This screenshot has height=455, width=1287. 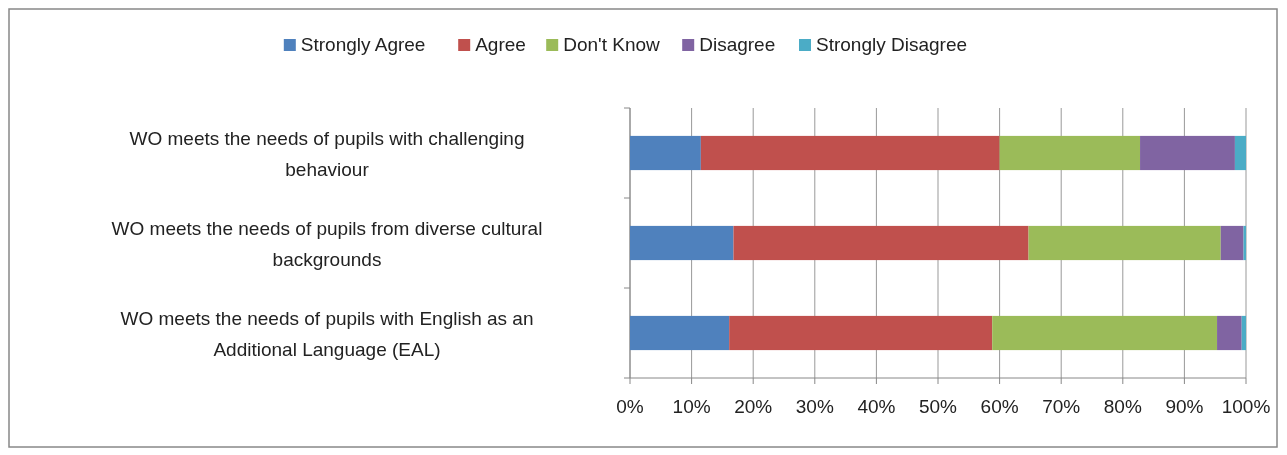 I want to click on legend-label: Agree, so click(x=500, y=44).